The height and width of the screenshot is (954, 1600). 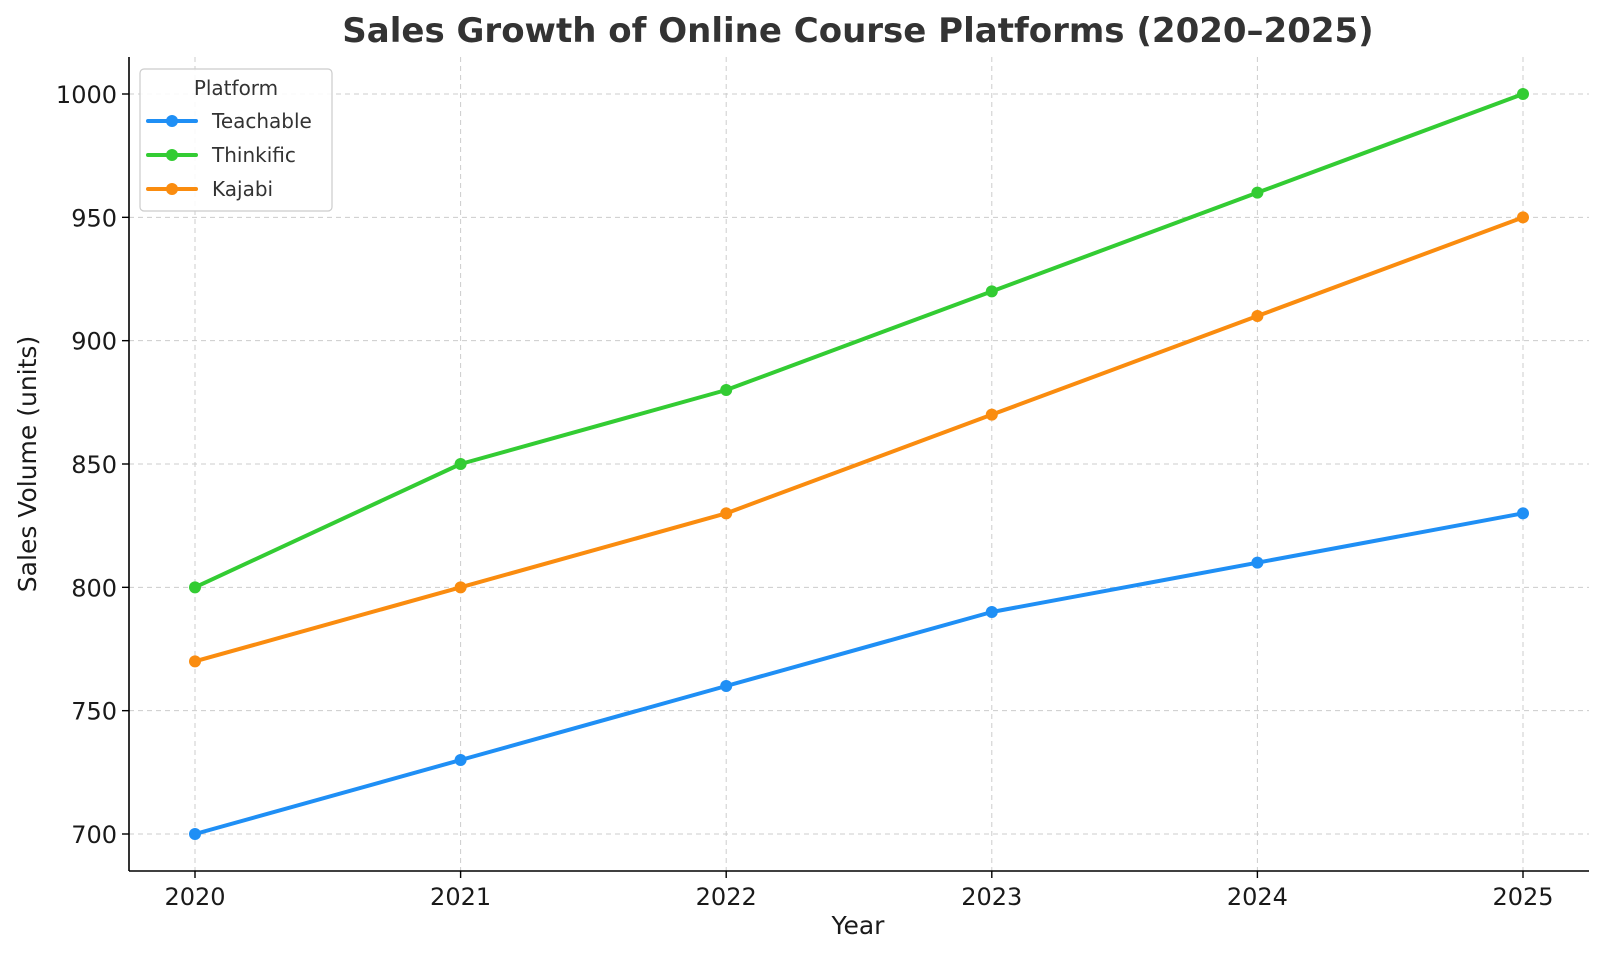 What do you see at coordinates (94, 712) in the screenshot?
I see `y-tick-label: 750` at bounding box center [94, 712].